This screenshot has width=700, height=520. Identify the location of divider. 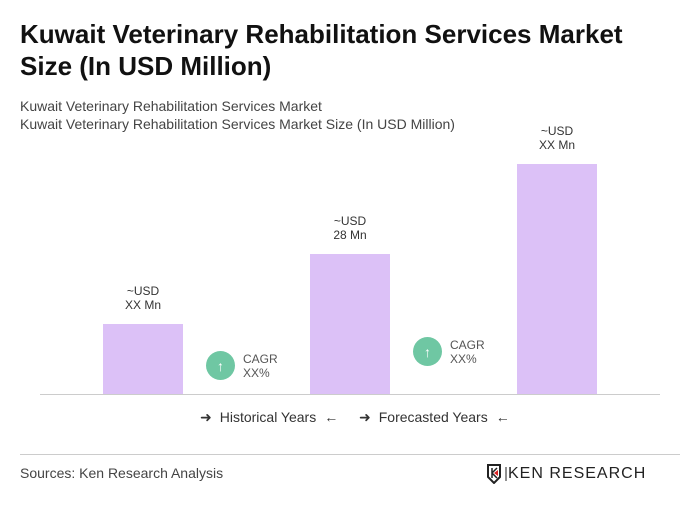
(350, 454).